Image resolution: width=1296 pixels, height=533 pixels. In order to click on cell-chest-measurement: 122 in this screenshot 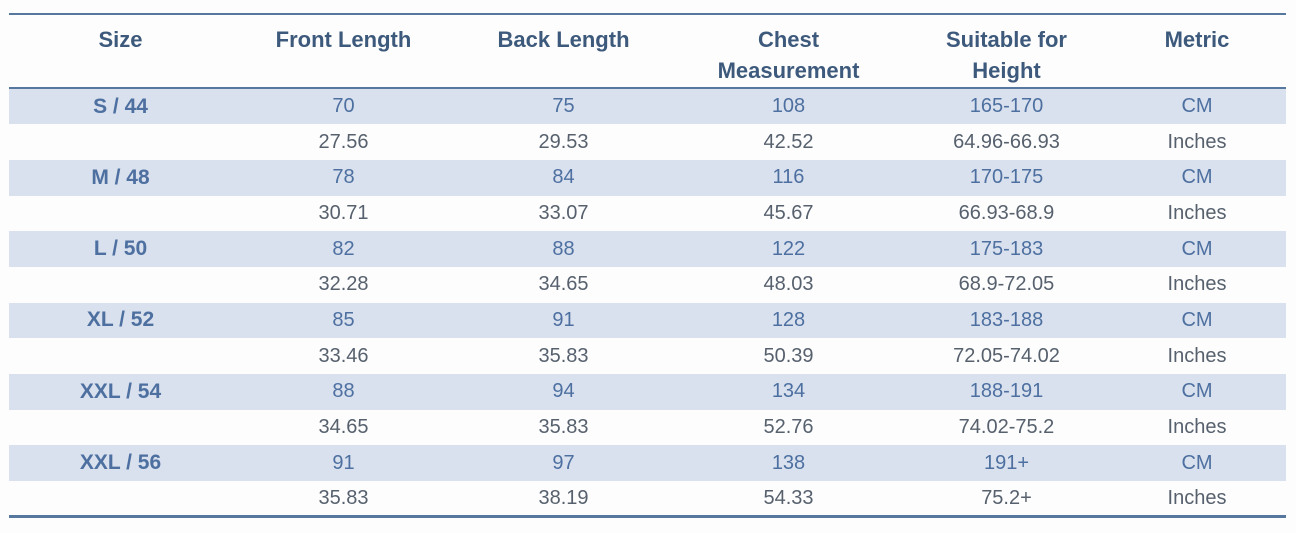, I will do `click(788, 248)`.